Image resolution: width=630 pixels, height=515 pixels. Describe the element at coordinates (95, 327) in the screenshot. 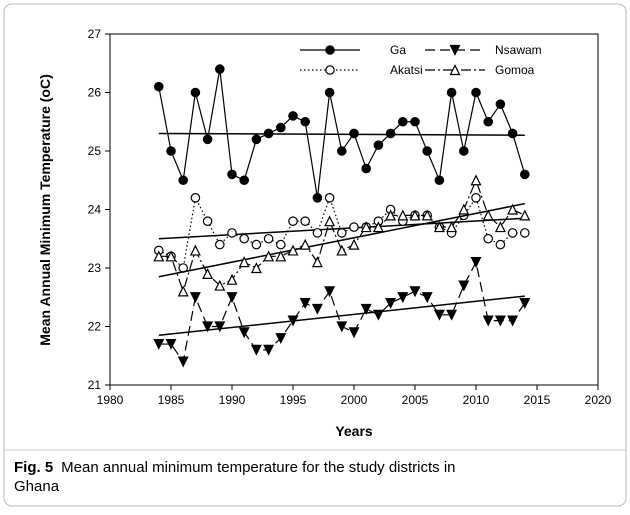

I see `y-tick-label: 22` at that location.